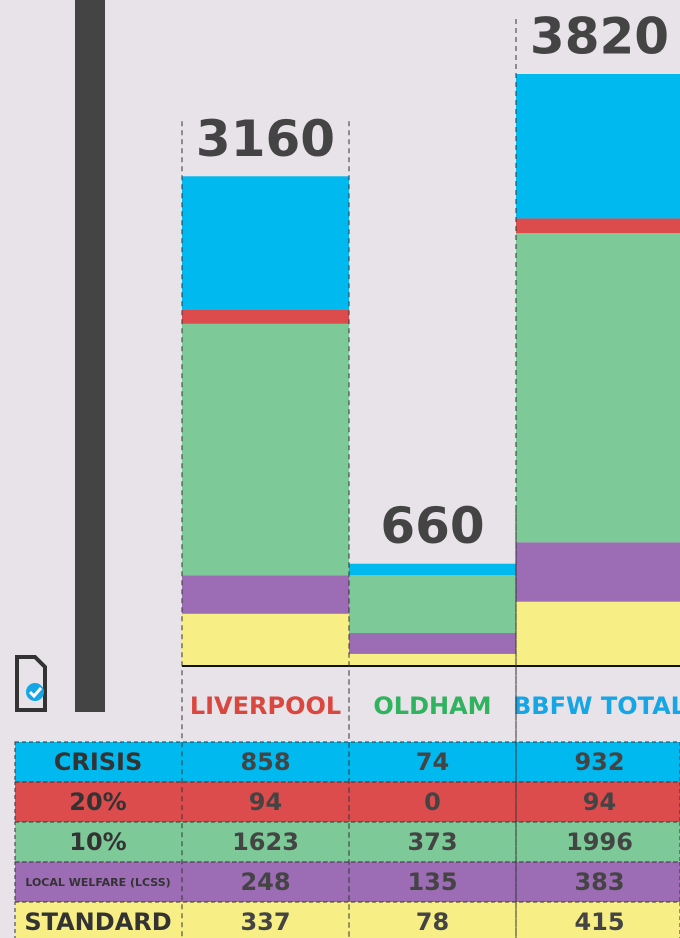 The height and width of the screenshot is (938, 680). Describe the element at coordinates (432, 842) in the screenshot. I see `table-value: 373` at that location.